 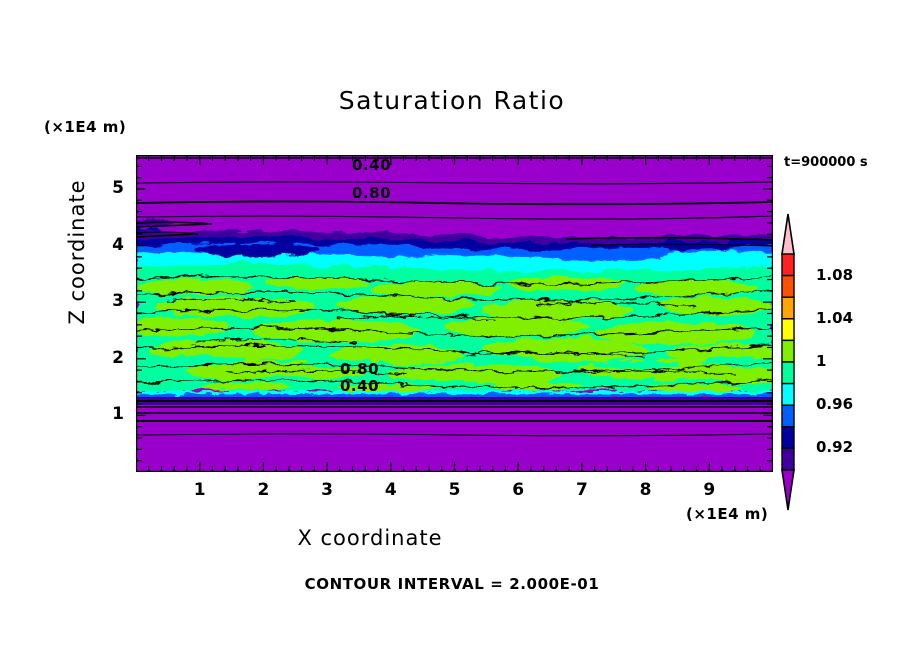 I want to click on y-tick-label: 2, so click(x=118, y=357).